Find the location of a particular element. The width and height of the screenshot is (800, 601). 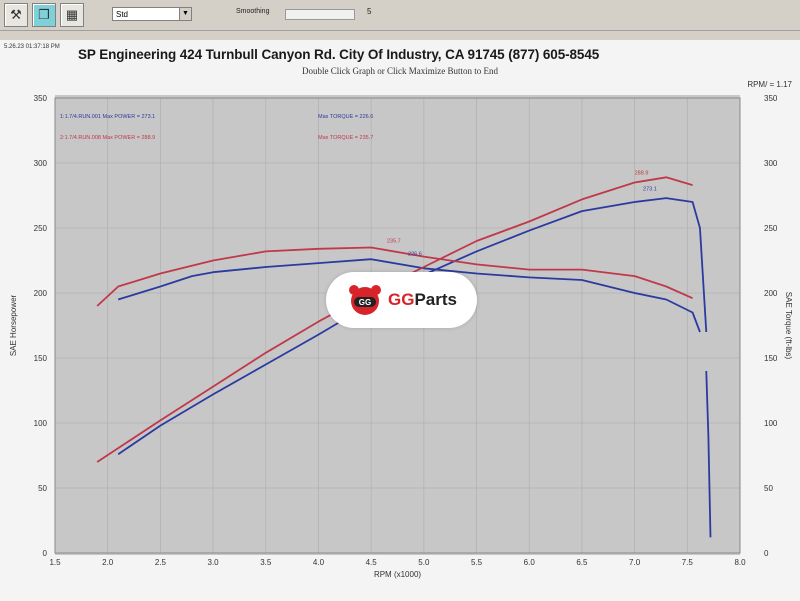

tool-icon: ⚒ is located at coordinates (16, 15).